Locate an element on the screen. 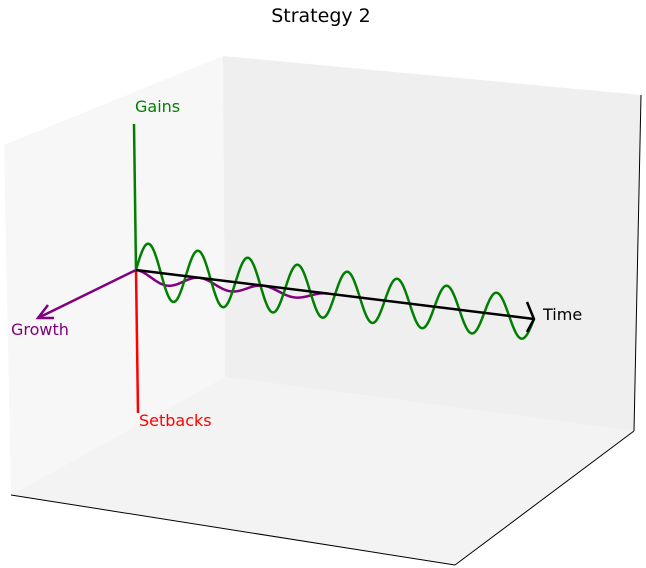  setbacks-axis-line is located at coordinates (137, 341).